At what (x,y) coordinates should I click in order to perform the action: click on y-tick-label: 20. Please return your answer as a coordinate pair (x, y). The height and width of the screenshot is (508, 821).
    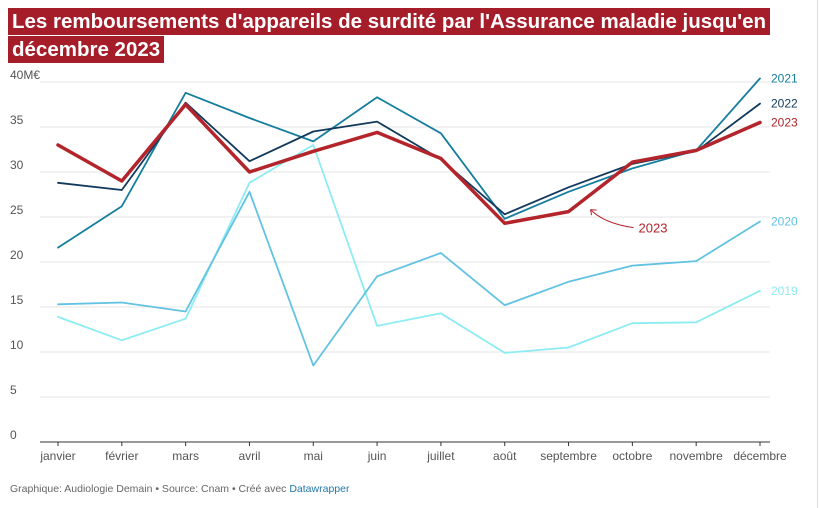
    Looking at the image, I should click on (17, 255).